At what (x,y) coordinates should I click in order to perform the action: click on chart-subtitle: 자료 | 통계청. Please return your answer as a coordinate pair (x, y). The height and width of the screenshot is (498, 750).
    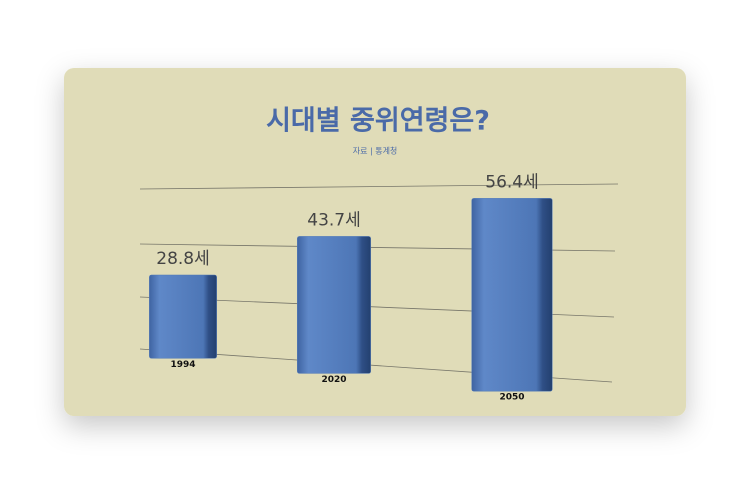
    Looking at the image, I should click on (375, 151).